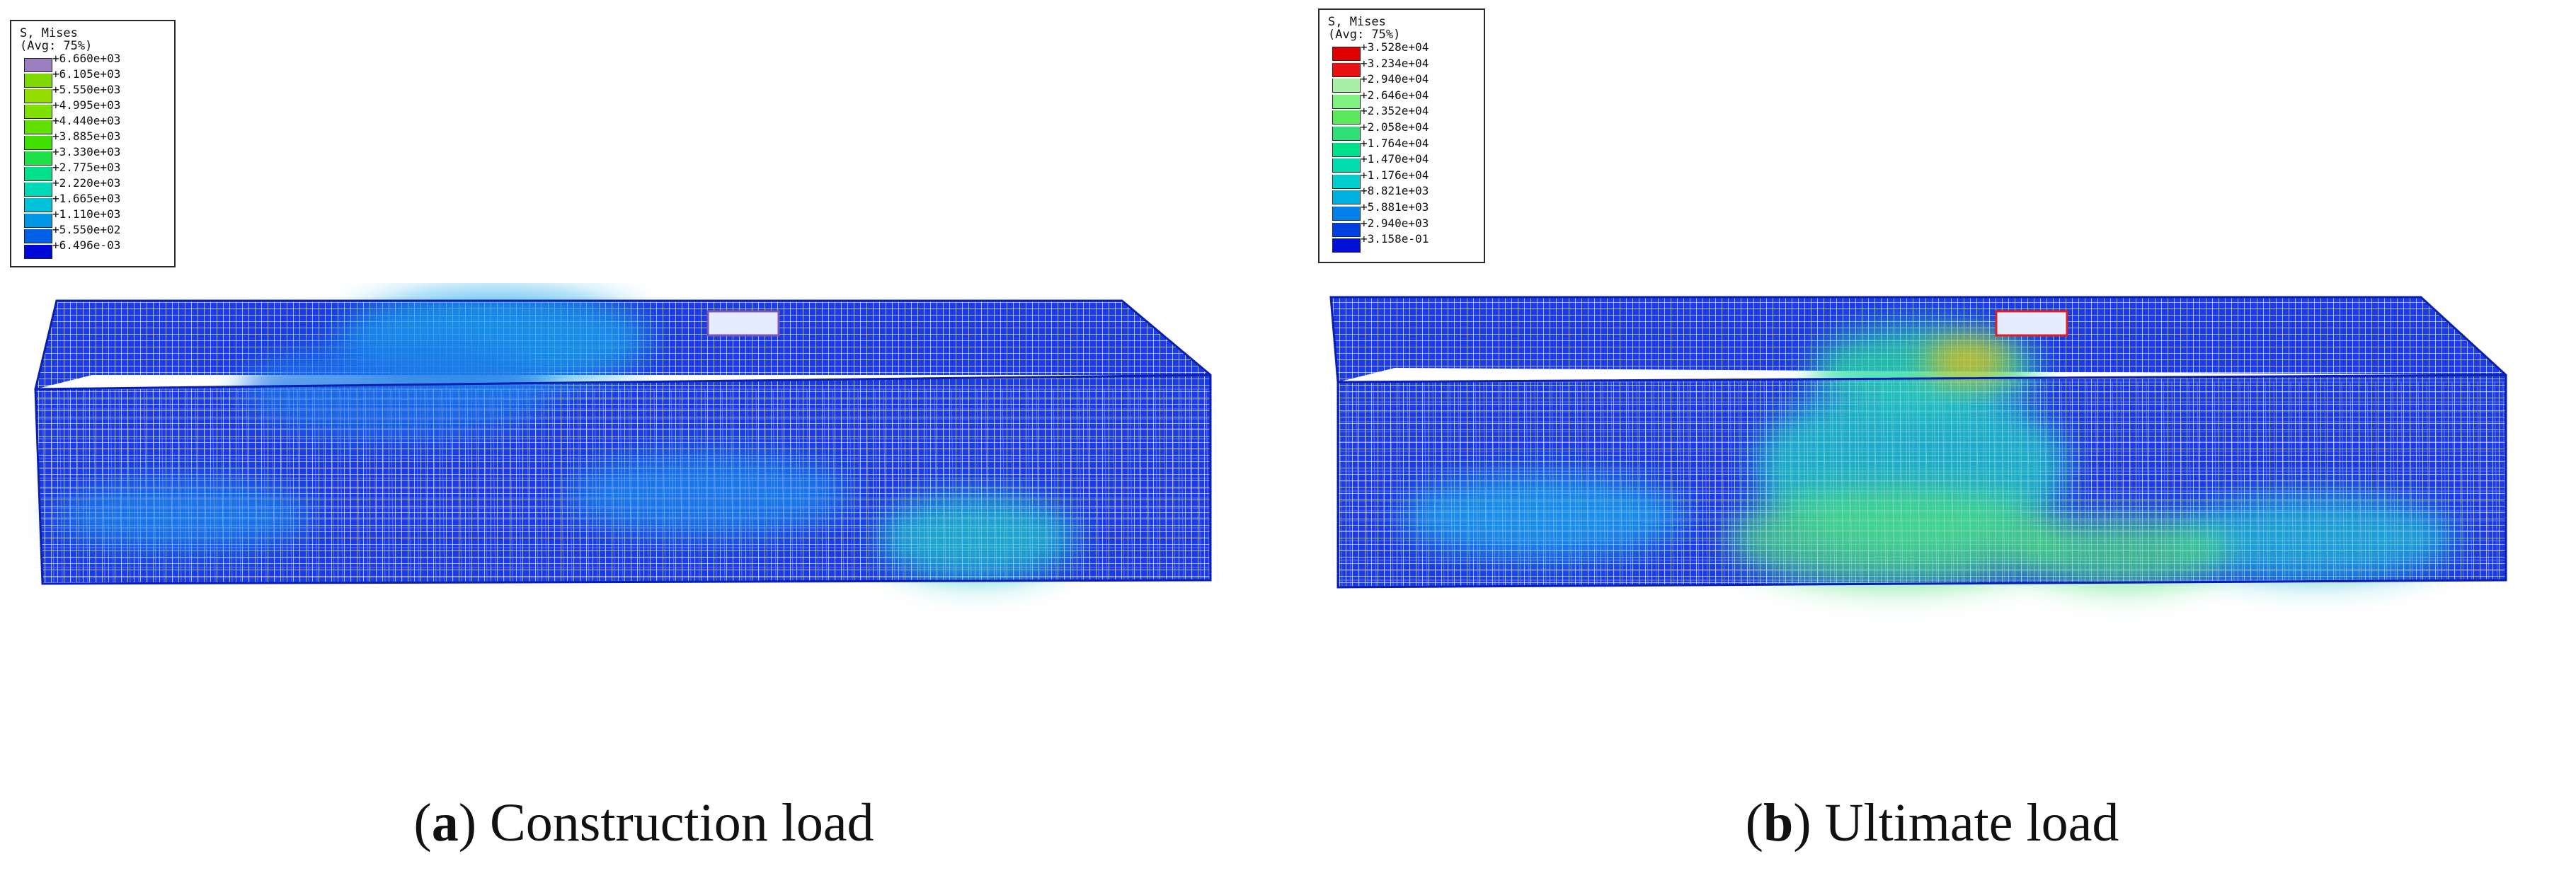 The height and width of the screenshot is (883, 2576). Describe the element at coordinates (445, 823) in the screenshot. I see `caption-letter: a` at that location.